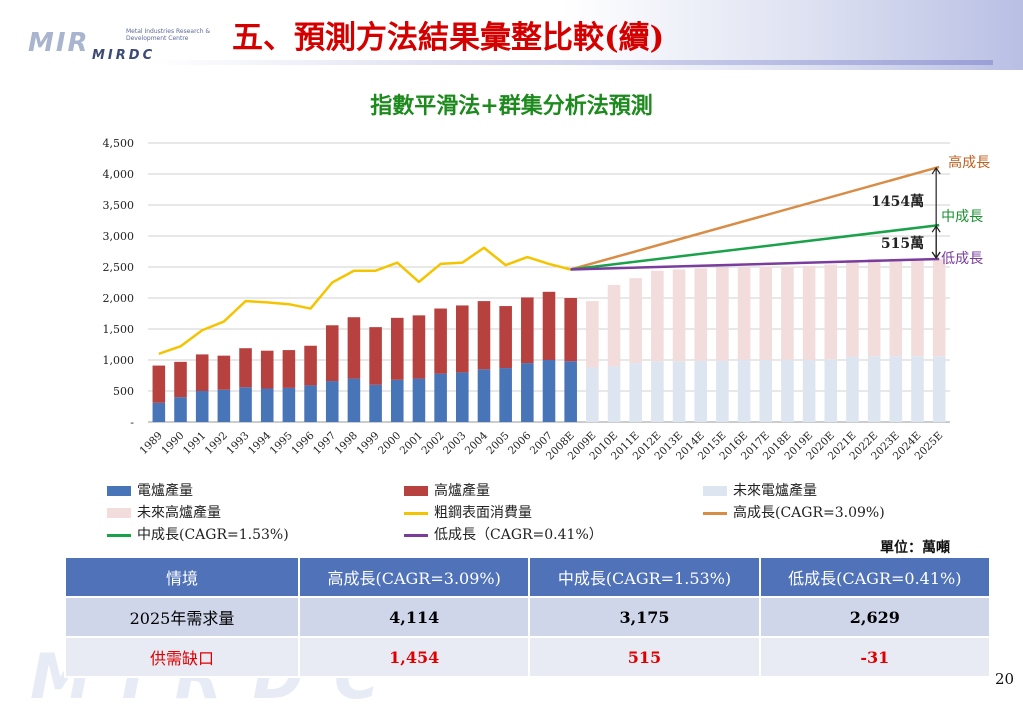 This screenshot has width=1023, height=713. What do you see at coordinates (511, 106) in the screenshot?
I see `chart-title: 指數平滑法+群集分析法預測` at bounding box center [511, 106].